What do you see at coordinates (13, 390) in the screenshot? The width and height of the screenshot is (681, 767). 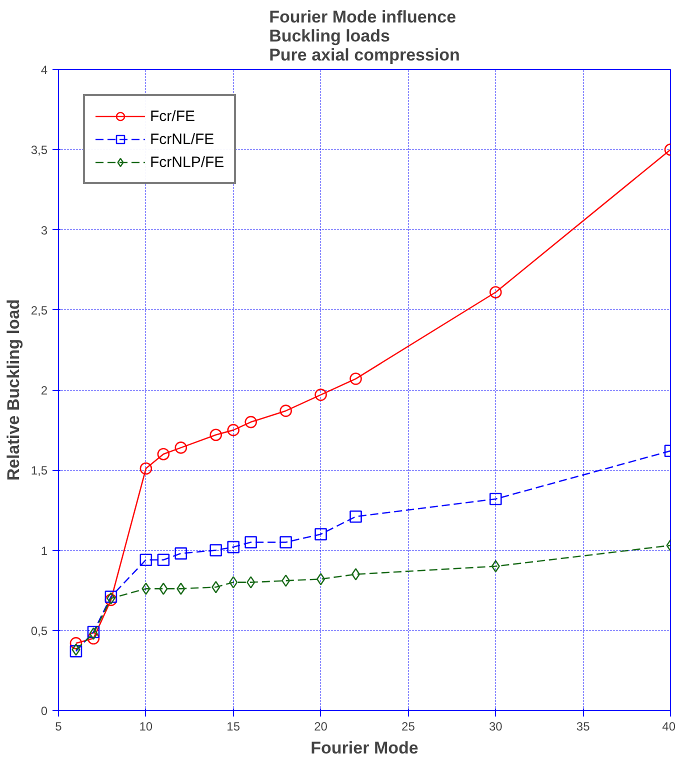 I see `y-axis-title: Relative Buckling load` at bounding box center [13, 390].